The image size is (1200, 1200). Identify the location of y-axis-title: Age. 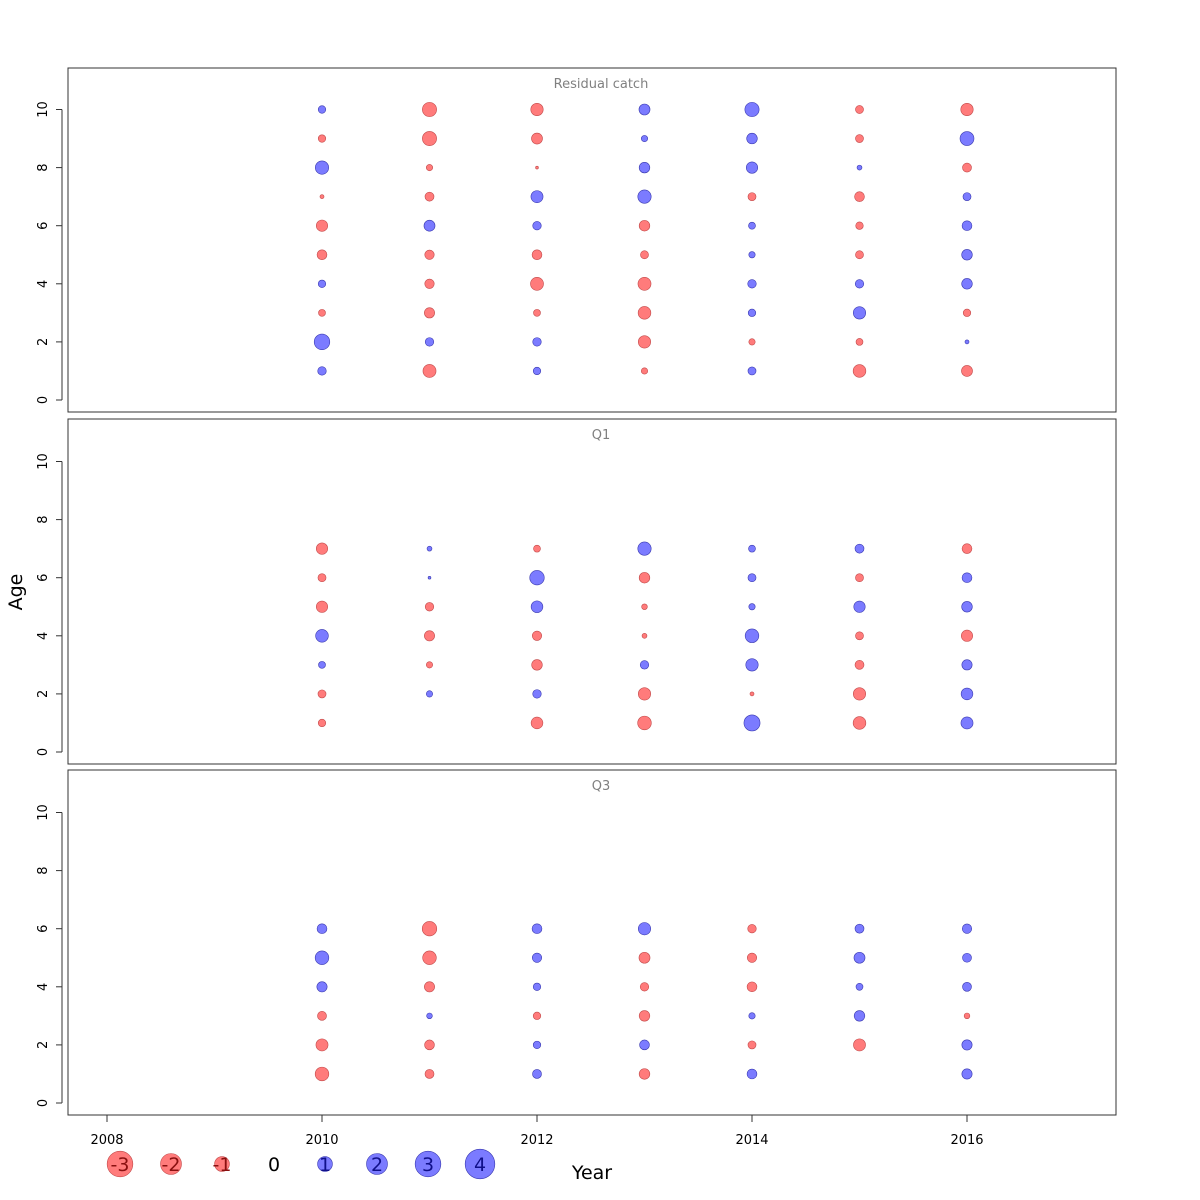
(16, 592).